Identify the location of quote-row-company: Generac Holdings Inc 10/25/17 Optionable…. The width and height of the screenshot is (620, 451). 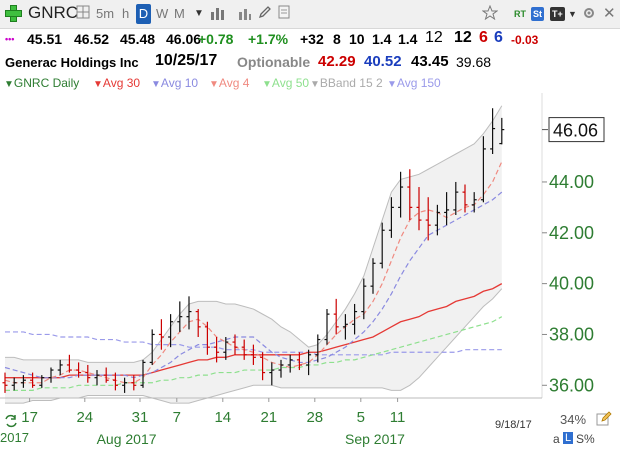
(310, 63).